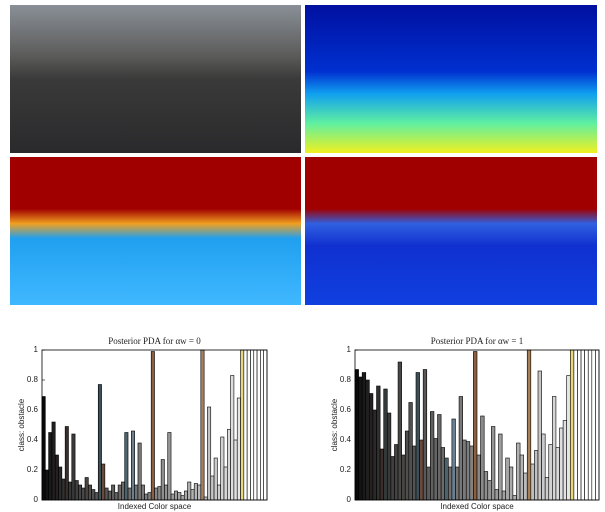  I want to click on axes-frame, so click(477, 425).